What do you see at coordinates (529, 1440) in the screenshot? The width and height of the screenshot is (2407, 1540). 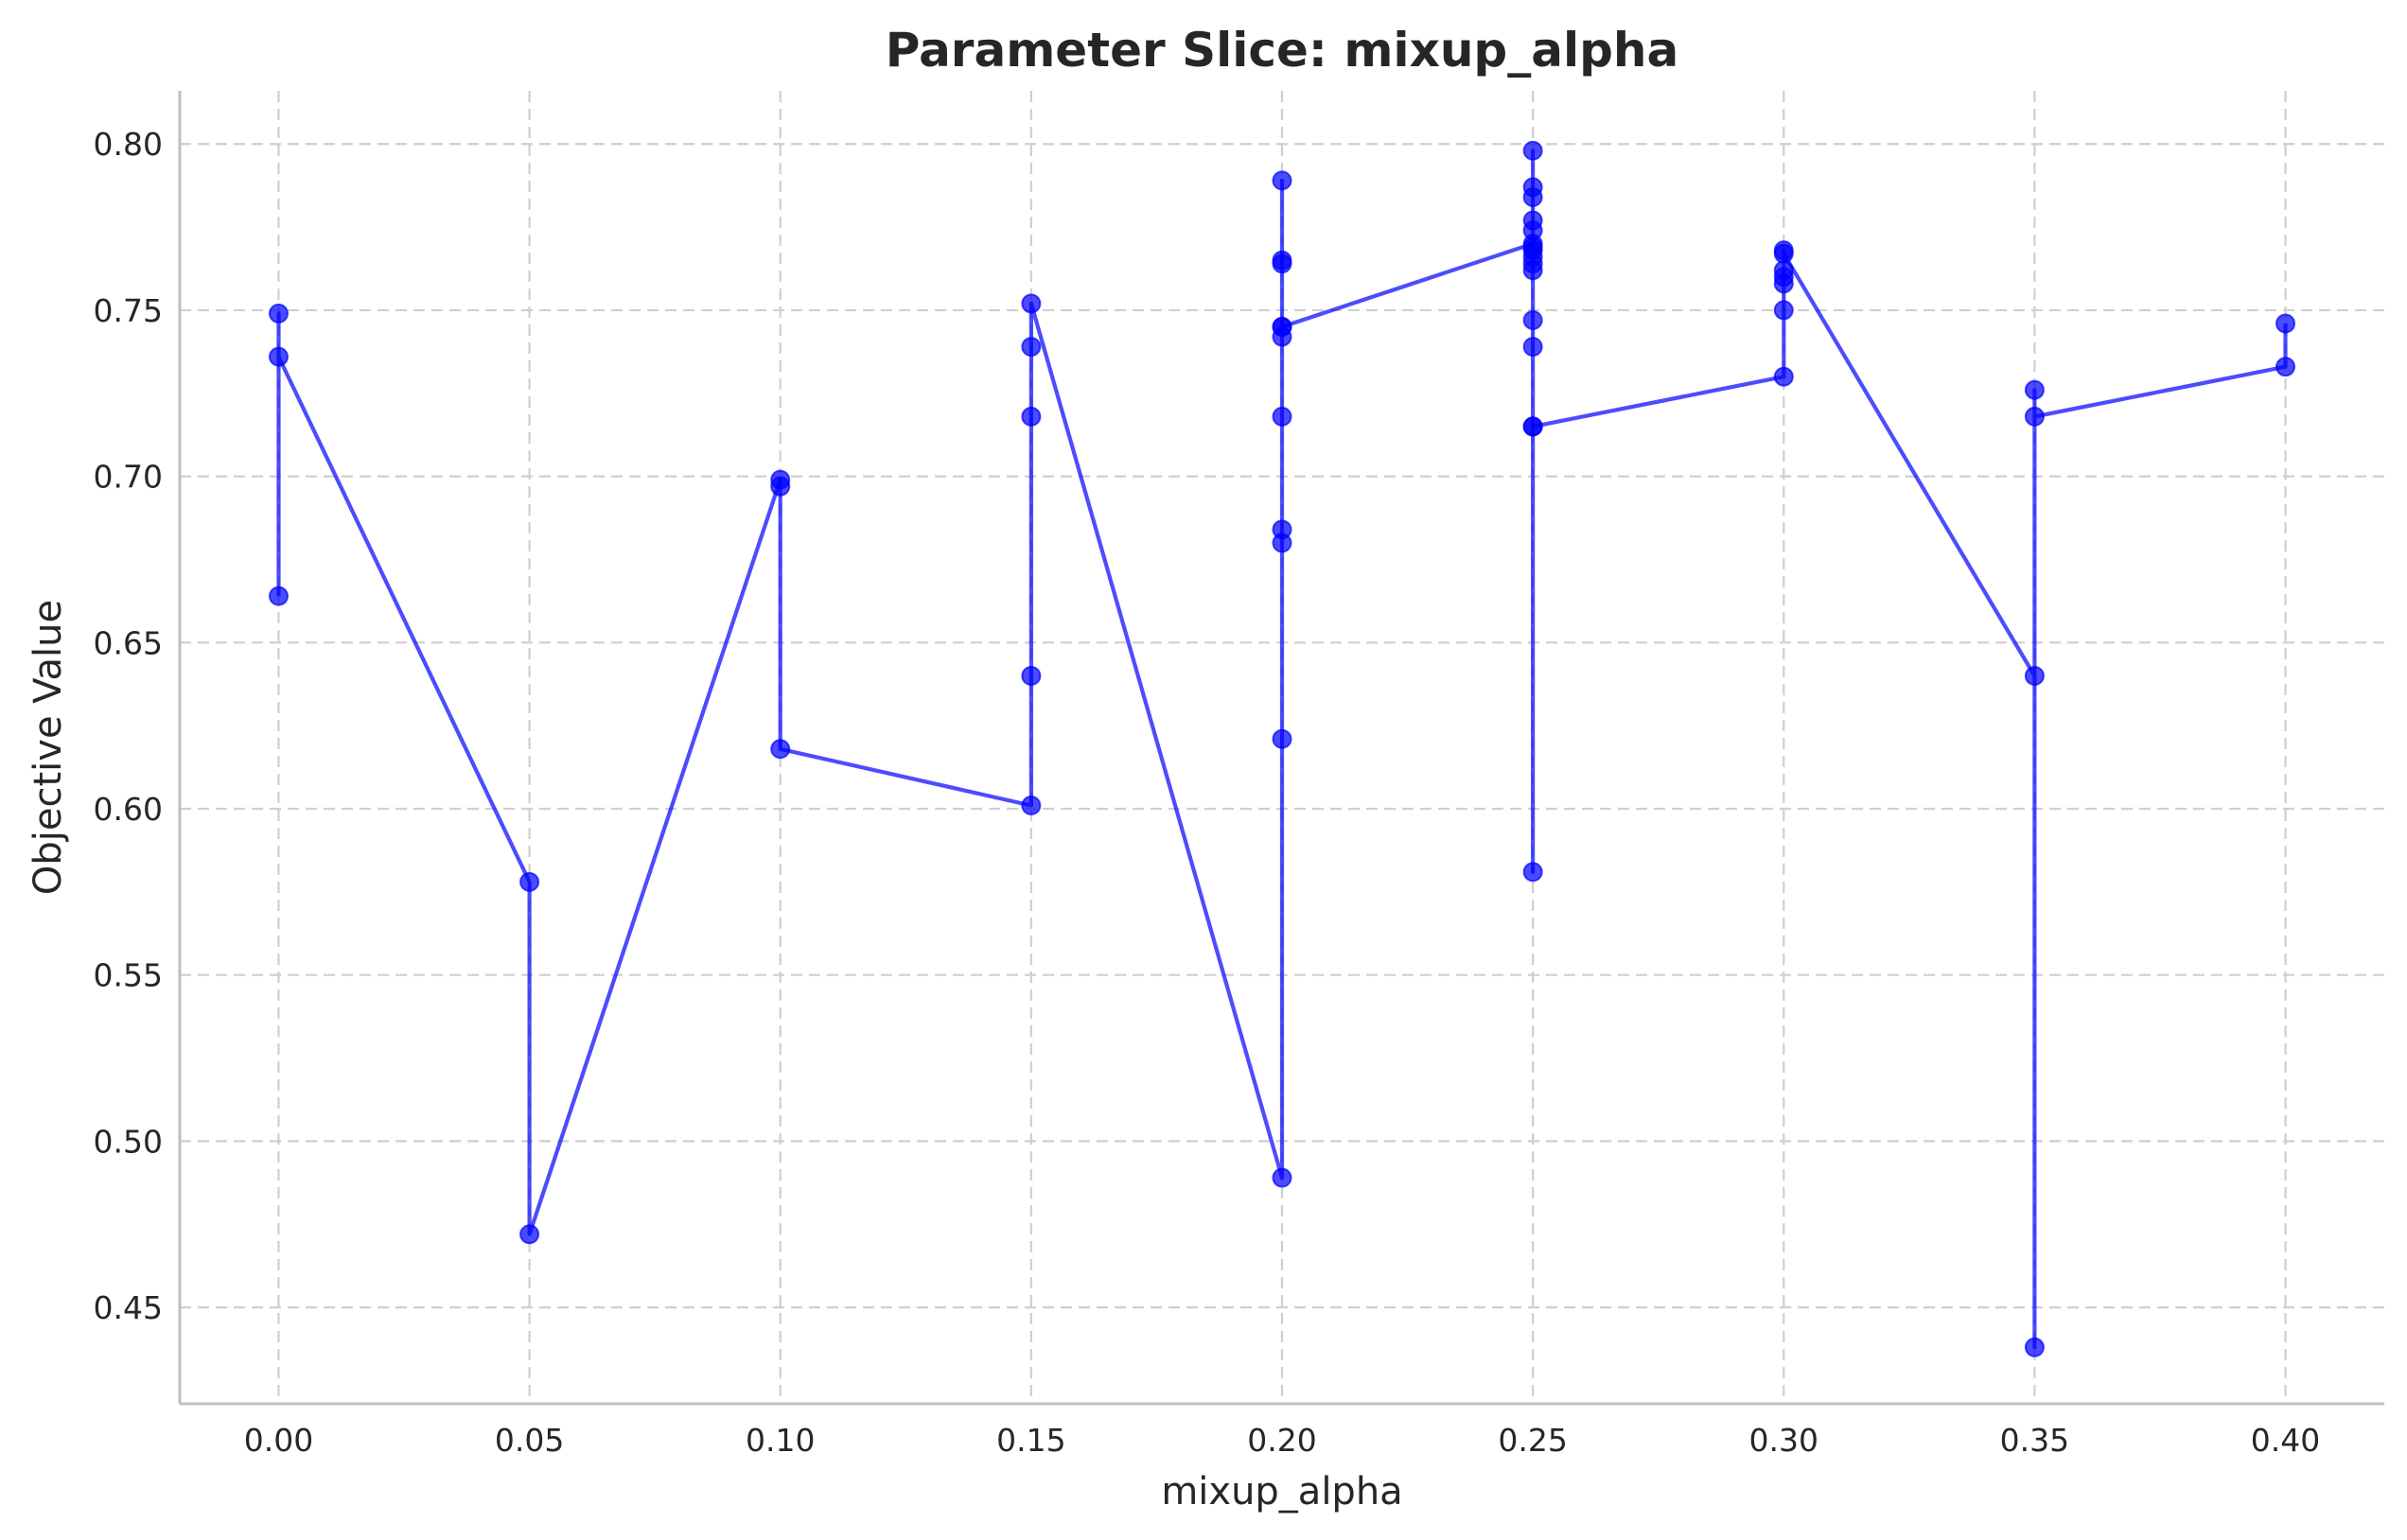 I see `x-tick-label: 0.05` at bounding box center [529, 1440].